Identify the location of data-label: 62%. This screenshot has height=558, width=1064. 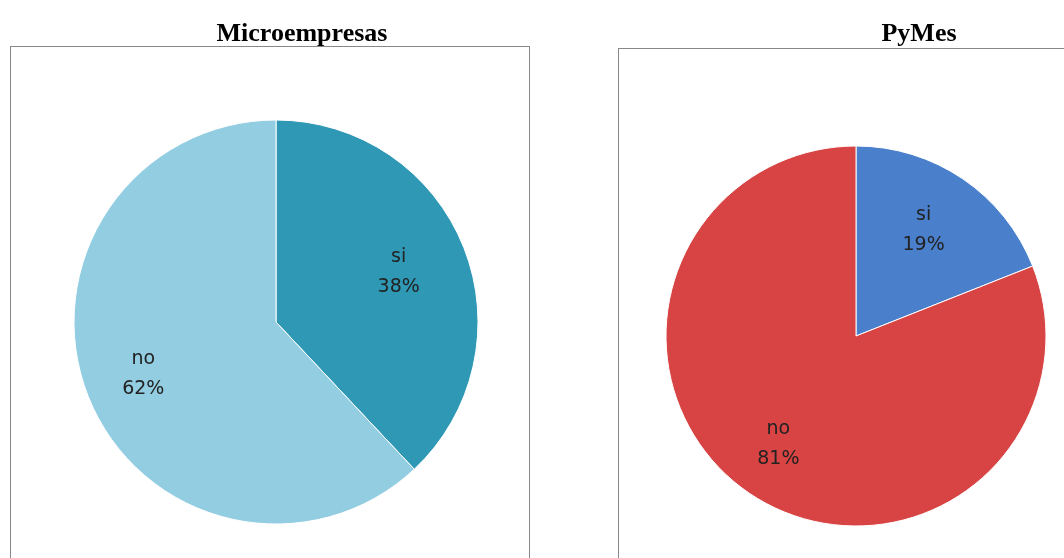
(143, 386).